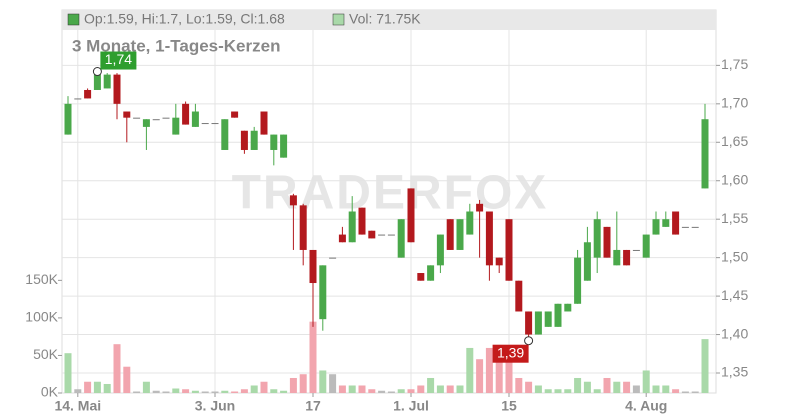 The width and height of the screenshot is (800, 420). What do you see at coordinates (338, 19) in the screenshot?
I see `legend-swatch` at bounding box center [338, 19].